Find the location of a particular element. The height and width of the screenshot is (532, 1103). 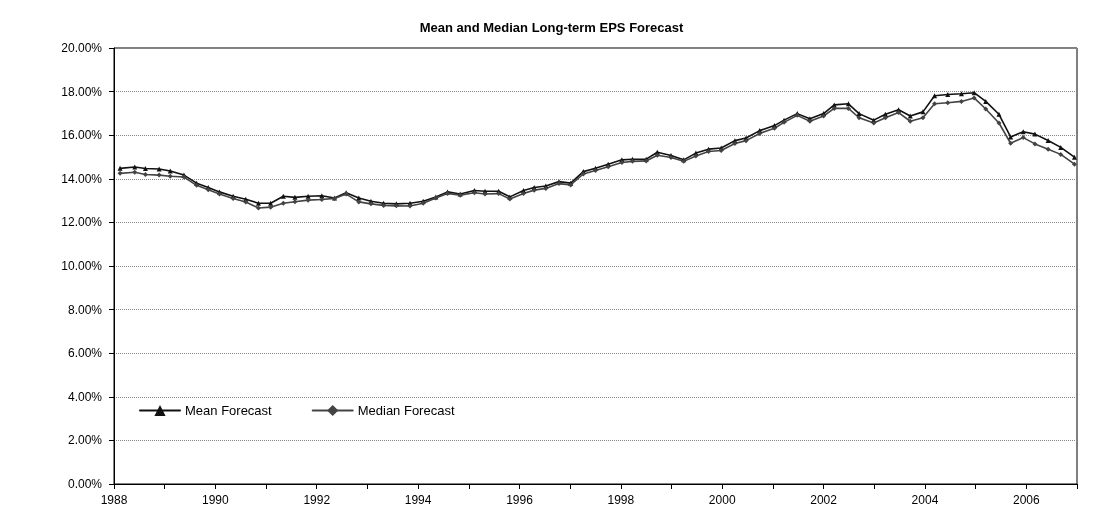

y-tick-label: 18.00% is located at coordinates (82, 91).